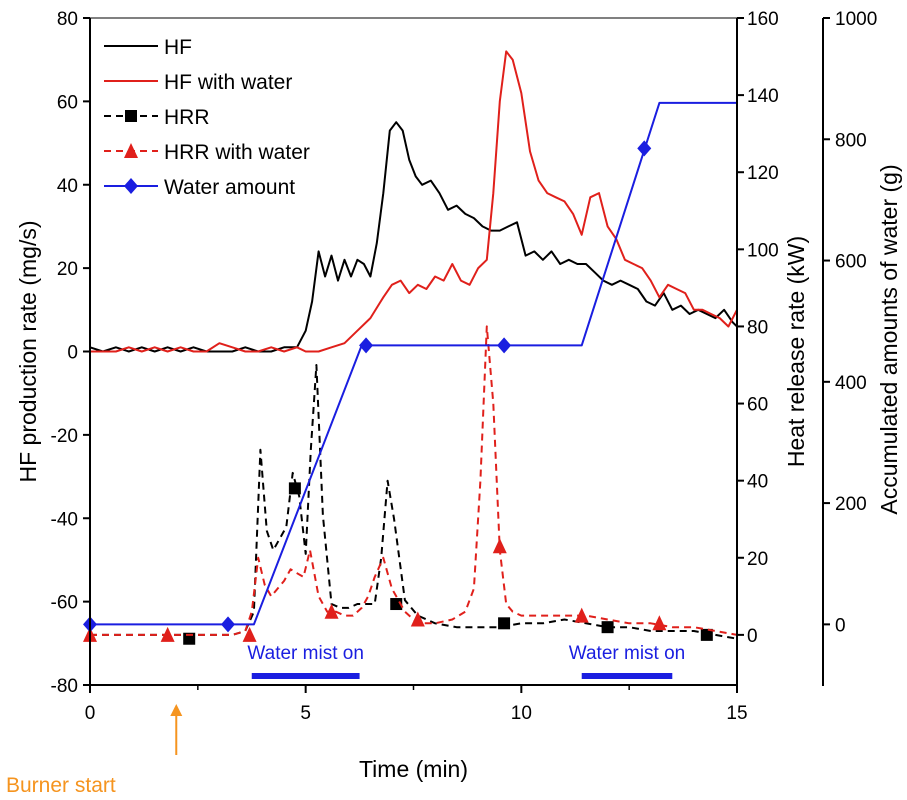 The image size is (907, 800). Describe the element at coordinates (67, 269) in the screenshot. I see `left-tick-label: 20` at that location.